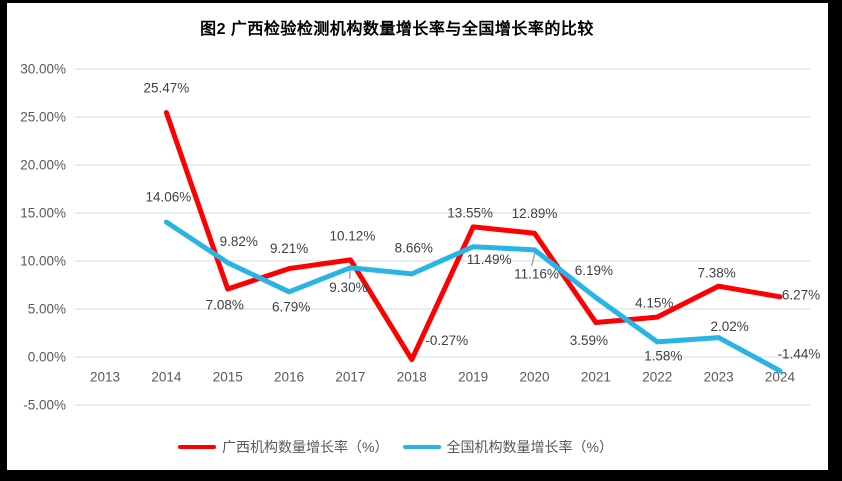 Image resolution: width=842 pixels, height=481 pixels. I want to click on y-axis-tick-label: -5.00%, so click(44, 405).